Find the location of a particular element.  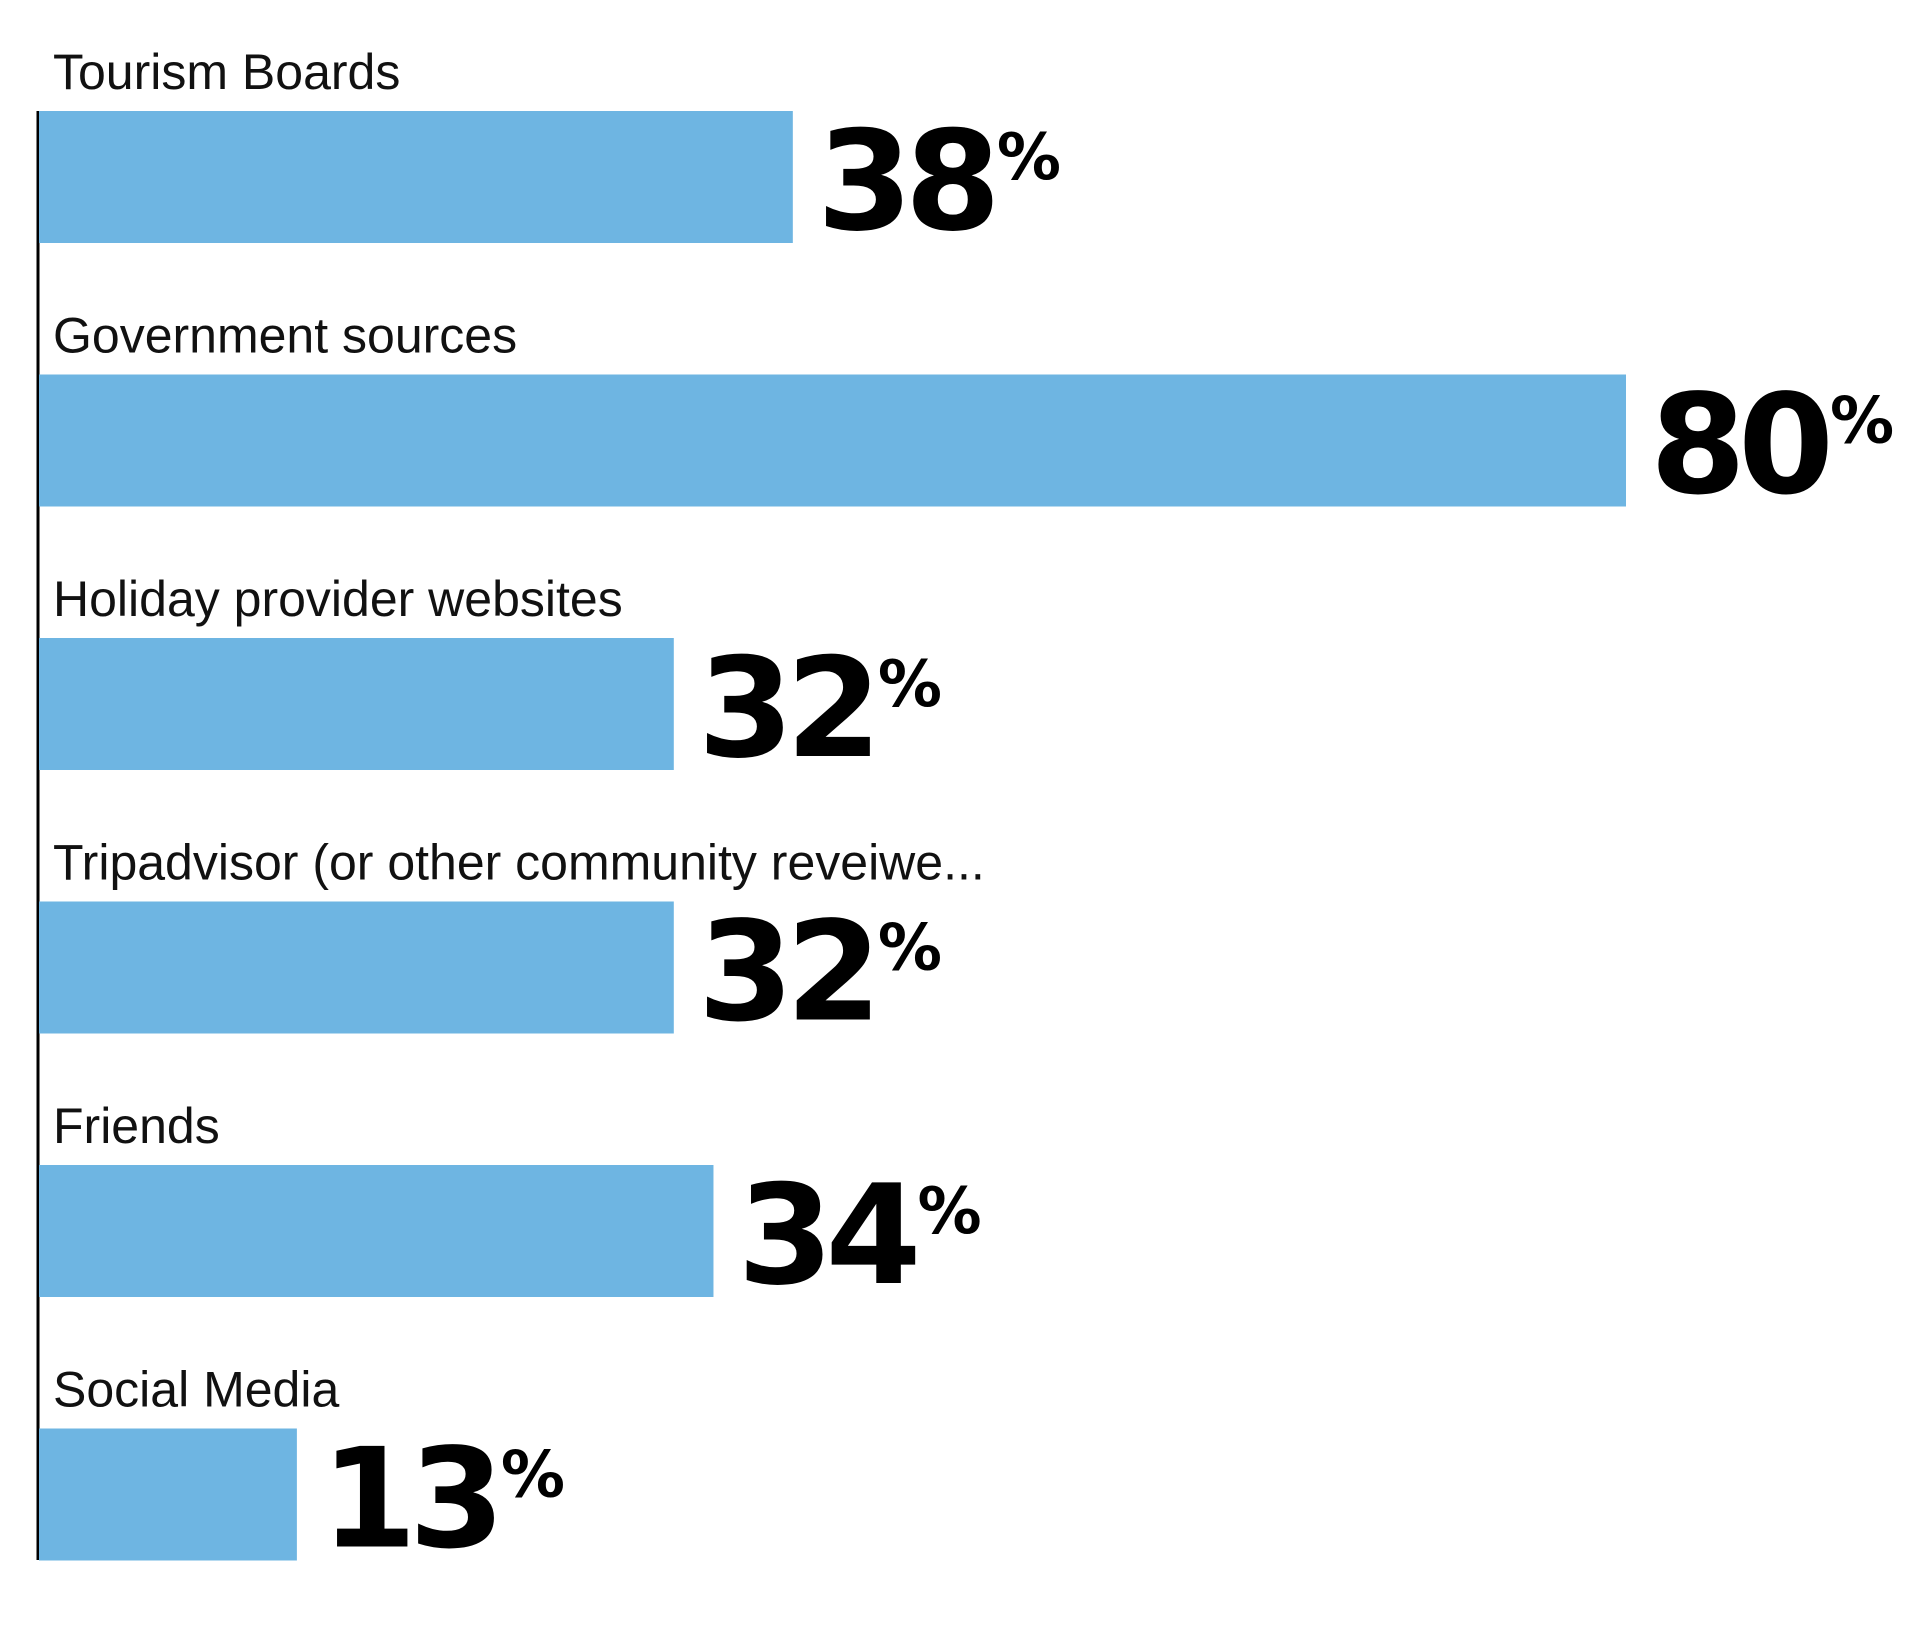

category-label: Social Media is located at coordinates (196, 1390).